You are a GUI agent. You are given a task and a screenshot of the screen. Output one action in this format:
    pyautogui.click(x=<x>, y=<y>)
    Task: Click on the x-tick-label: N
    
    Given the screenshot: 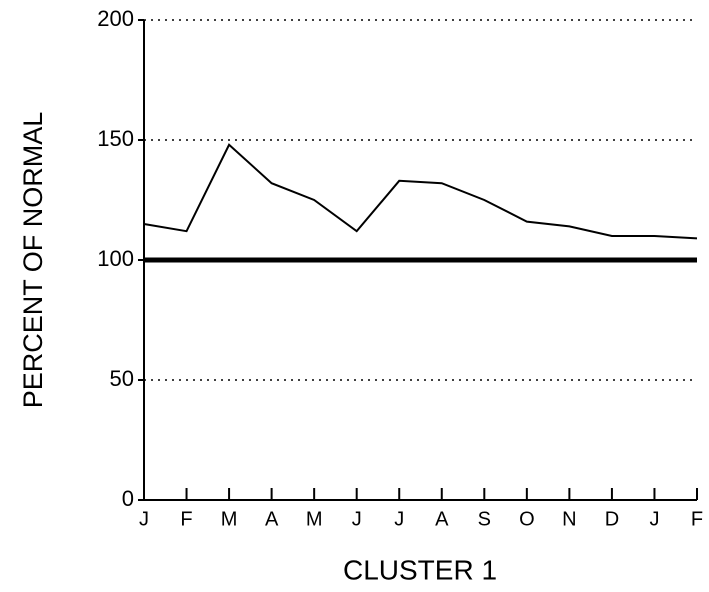 What is the action you would take?
    pyautogui.click(x=569, y=519)
    